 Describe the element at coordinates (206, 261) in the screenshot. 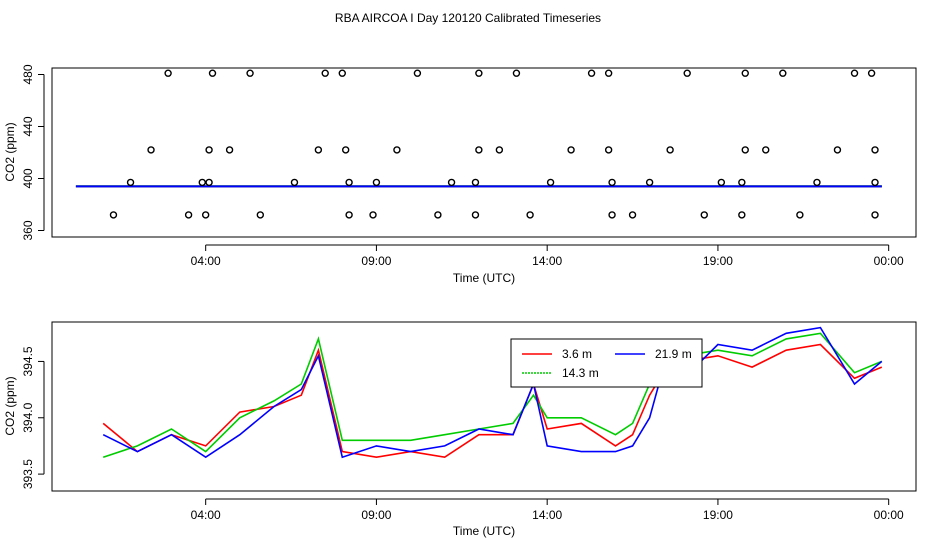

I see `top-x-tick-label: 04:00` at that location.